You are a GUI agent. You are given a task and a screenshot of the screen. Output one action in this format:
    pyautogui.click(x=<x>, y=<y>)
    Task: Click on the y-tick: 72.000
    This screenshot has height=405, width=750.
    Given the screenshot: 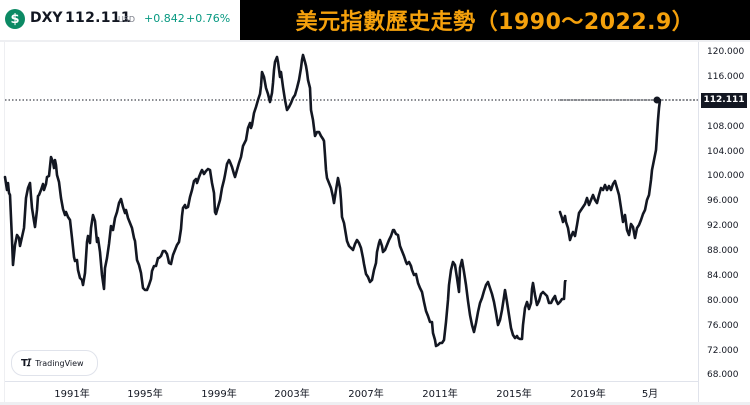 What is the action you would take?
    pyautogui.click(x=723, y=351)
    